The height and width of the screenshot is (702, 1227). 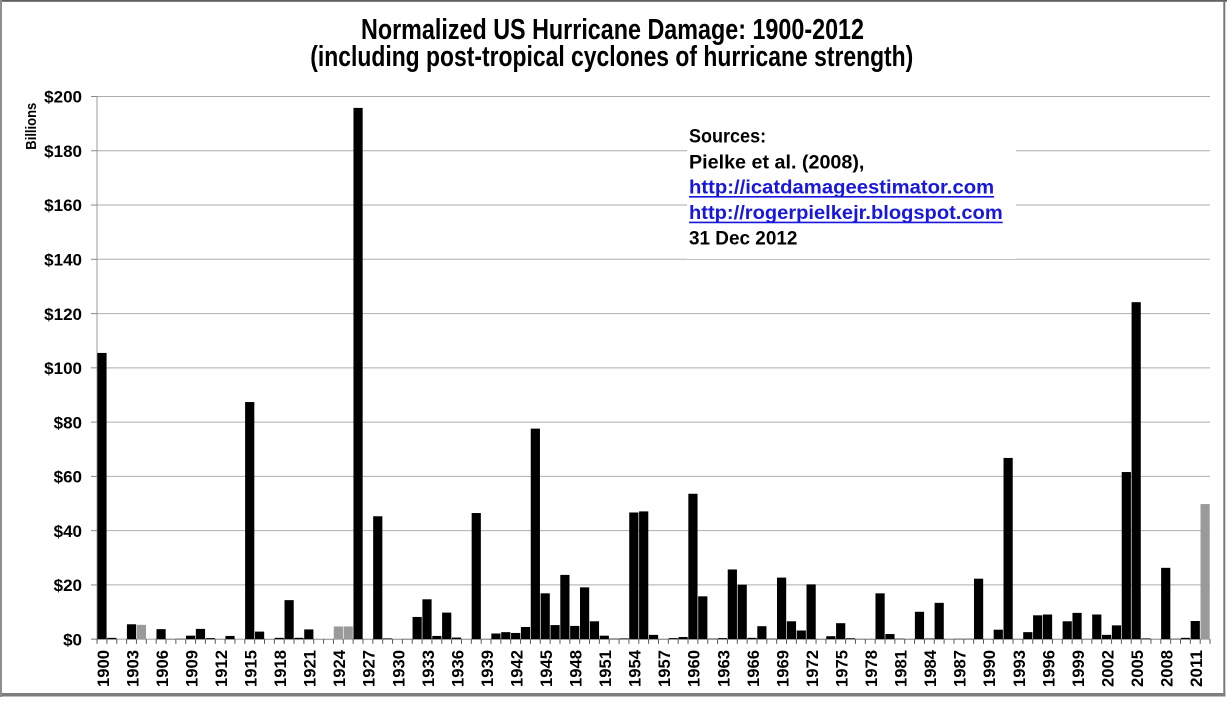 What do you see at coordinates (1167, 668) in the screenshot?
I see `svg-text: 2008` at bounding box center [1167, 668].